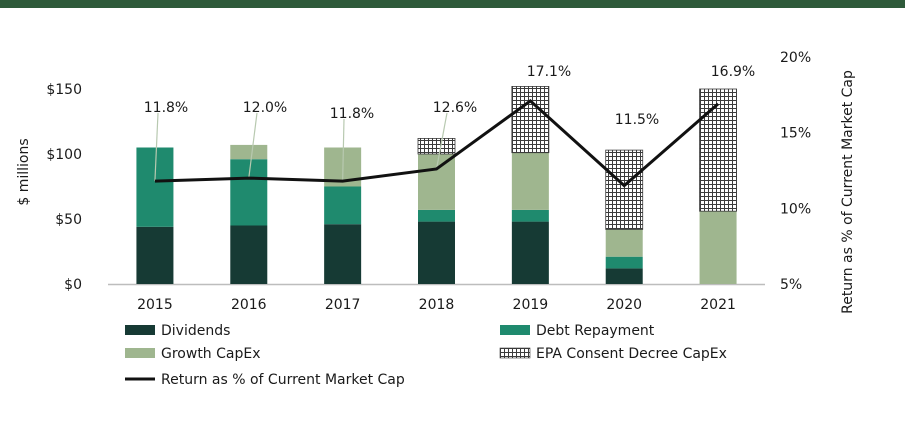  What do you see at coordinates (452, 4) in the screenshot?
I see `top-accent-bar` at bounding box center [452, 4].